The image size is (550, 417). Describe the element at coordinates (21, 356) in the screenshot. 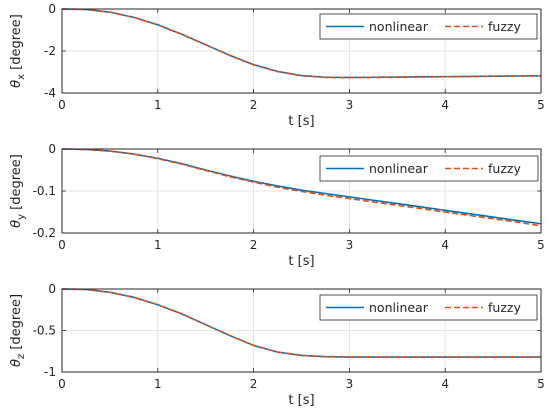

I see `y-axis-subscript: z` at that location.